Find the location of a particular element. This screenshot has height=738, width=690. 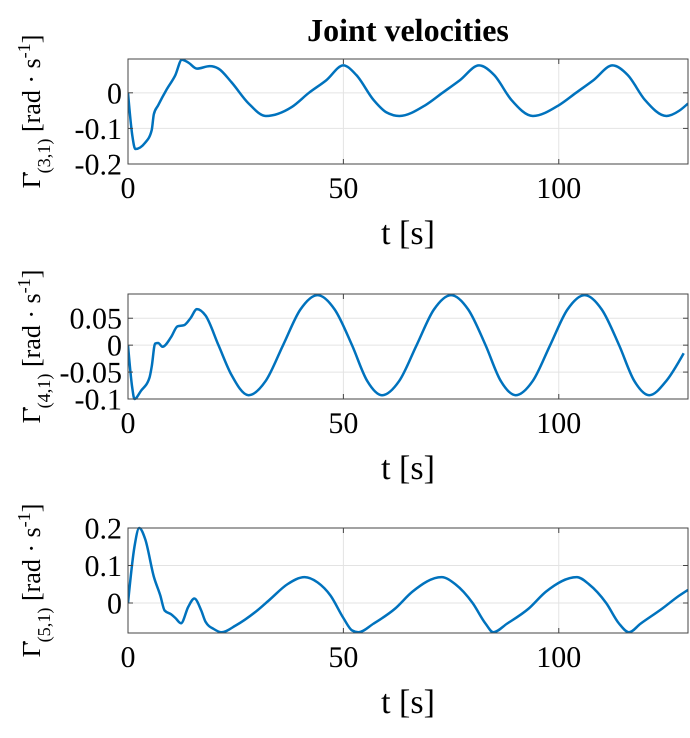

chart-title: Joint velocities is located at coordinates (408, 30).